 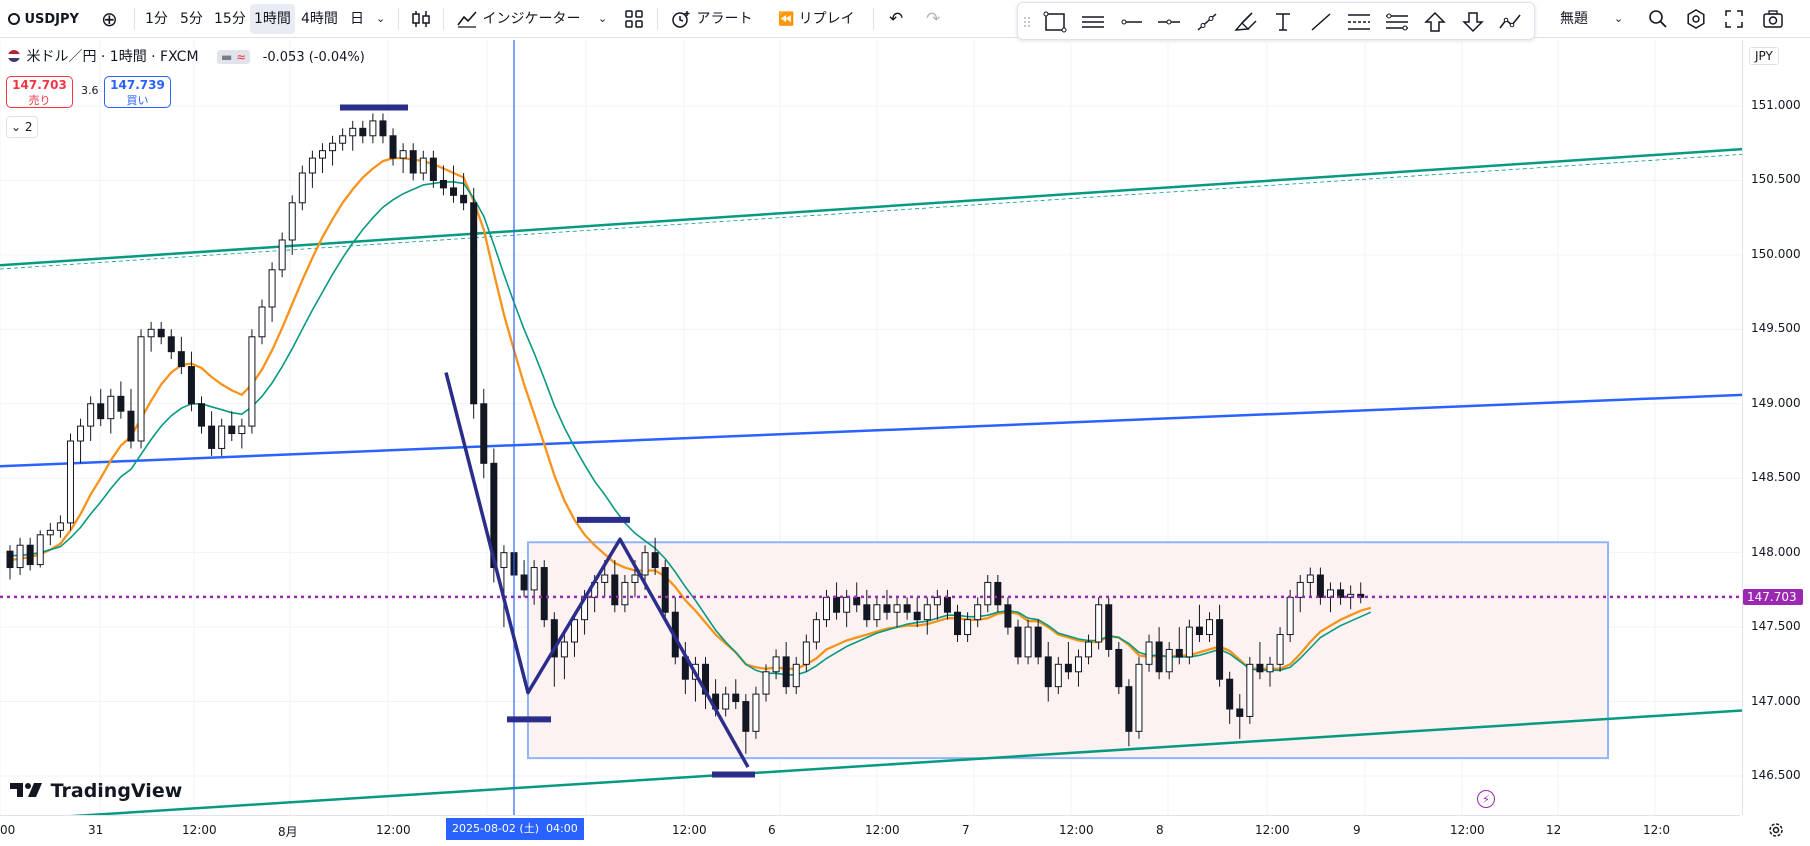 I want to click on undo-button: ↶, so click(x=896, y=19).